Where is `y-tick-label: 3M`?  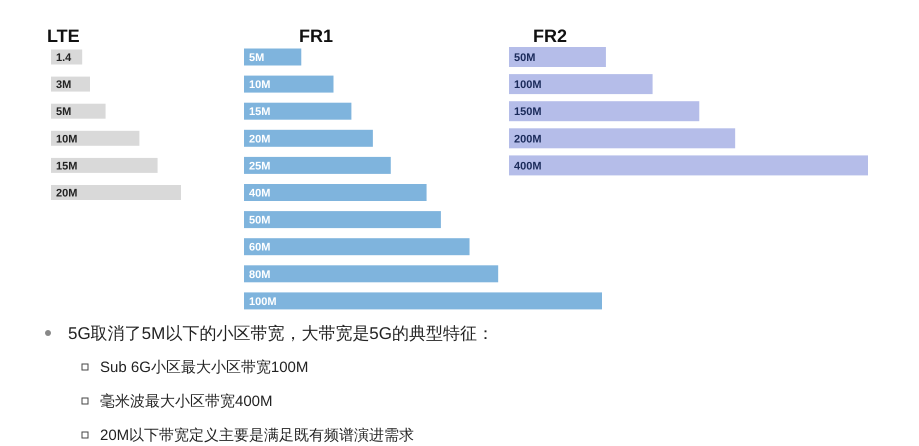
y-tick-label: 3M is located at coordinates (64, 85).